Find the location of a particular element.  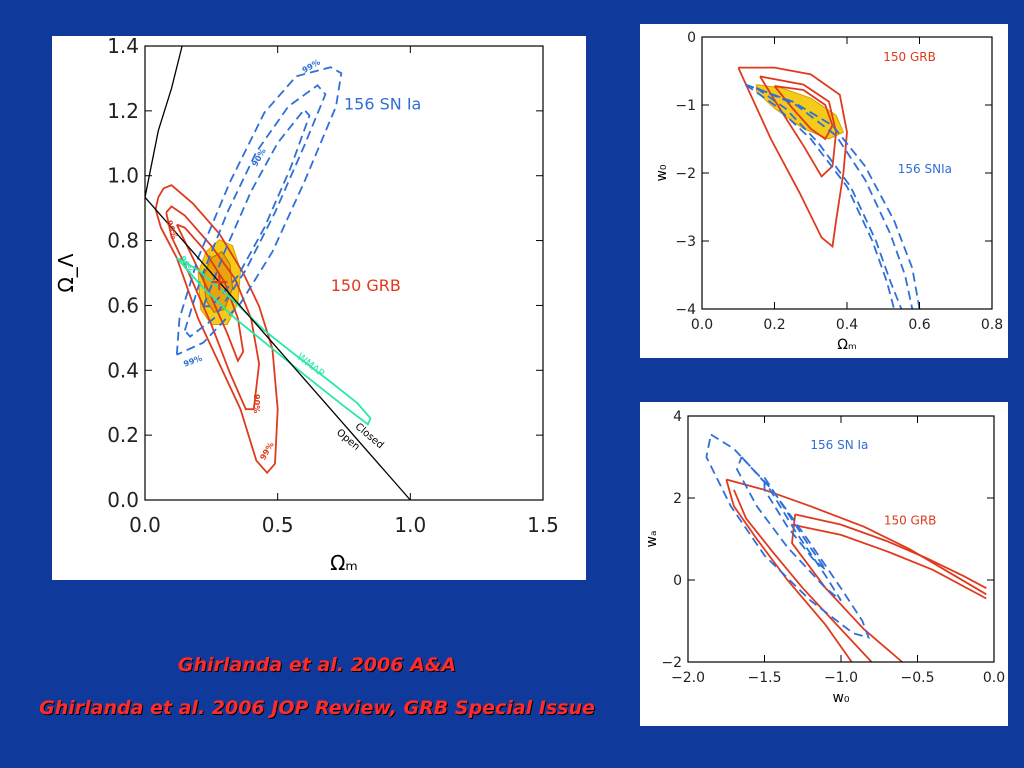

x-tick-label: −1.5 is located at coordinates (765, 678).